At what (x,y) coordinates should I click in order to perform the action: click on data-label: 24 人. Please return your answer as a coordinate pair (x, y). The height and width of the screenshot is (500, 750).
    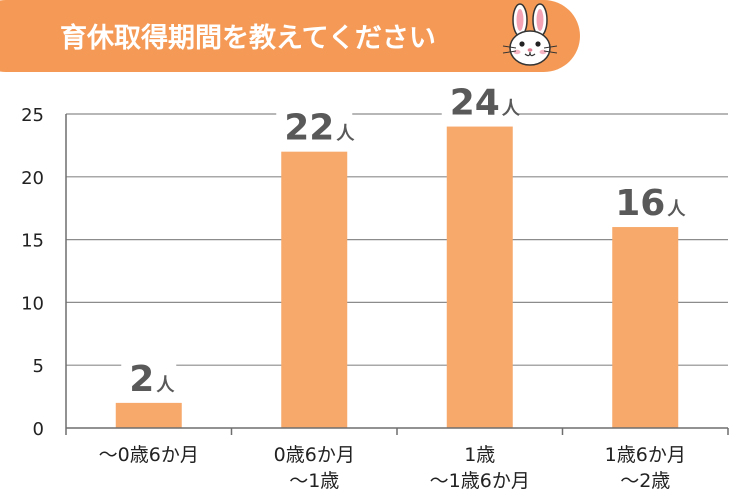
    Looking at the image, I should click on (481, 103).